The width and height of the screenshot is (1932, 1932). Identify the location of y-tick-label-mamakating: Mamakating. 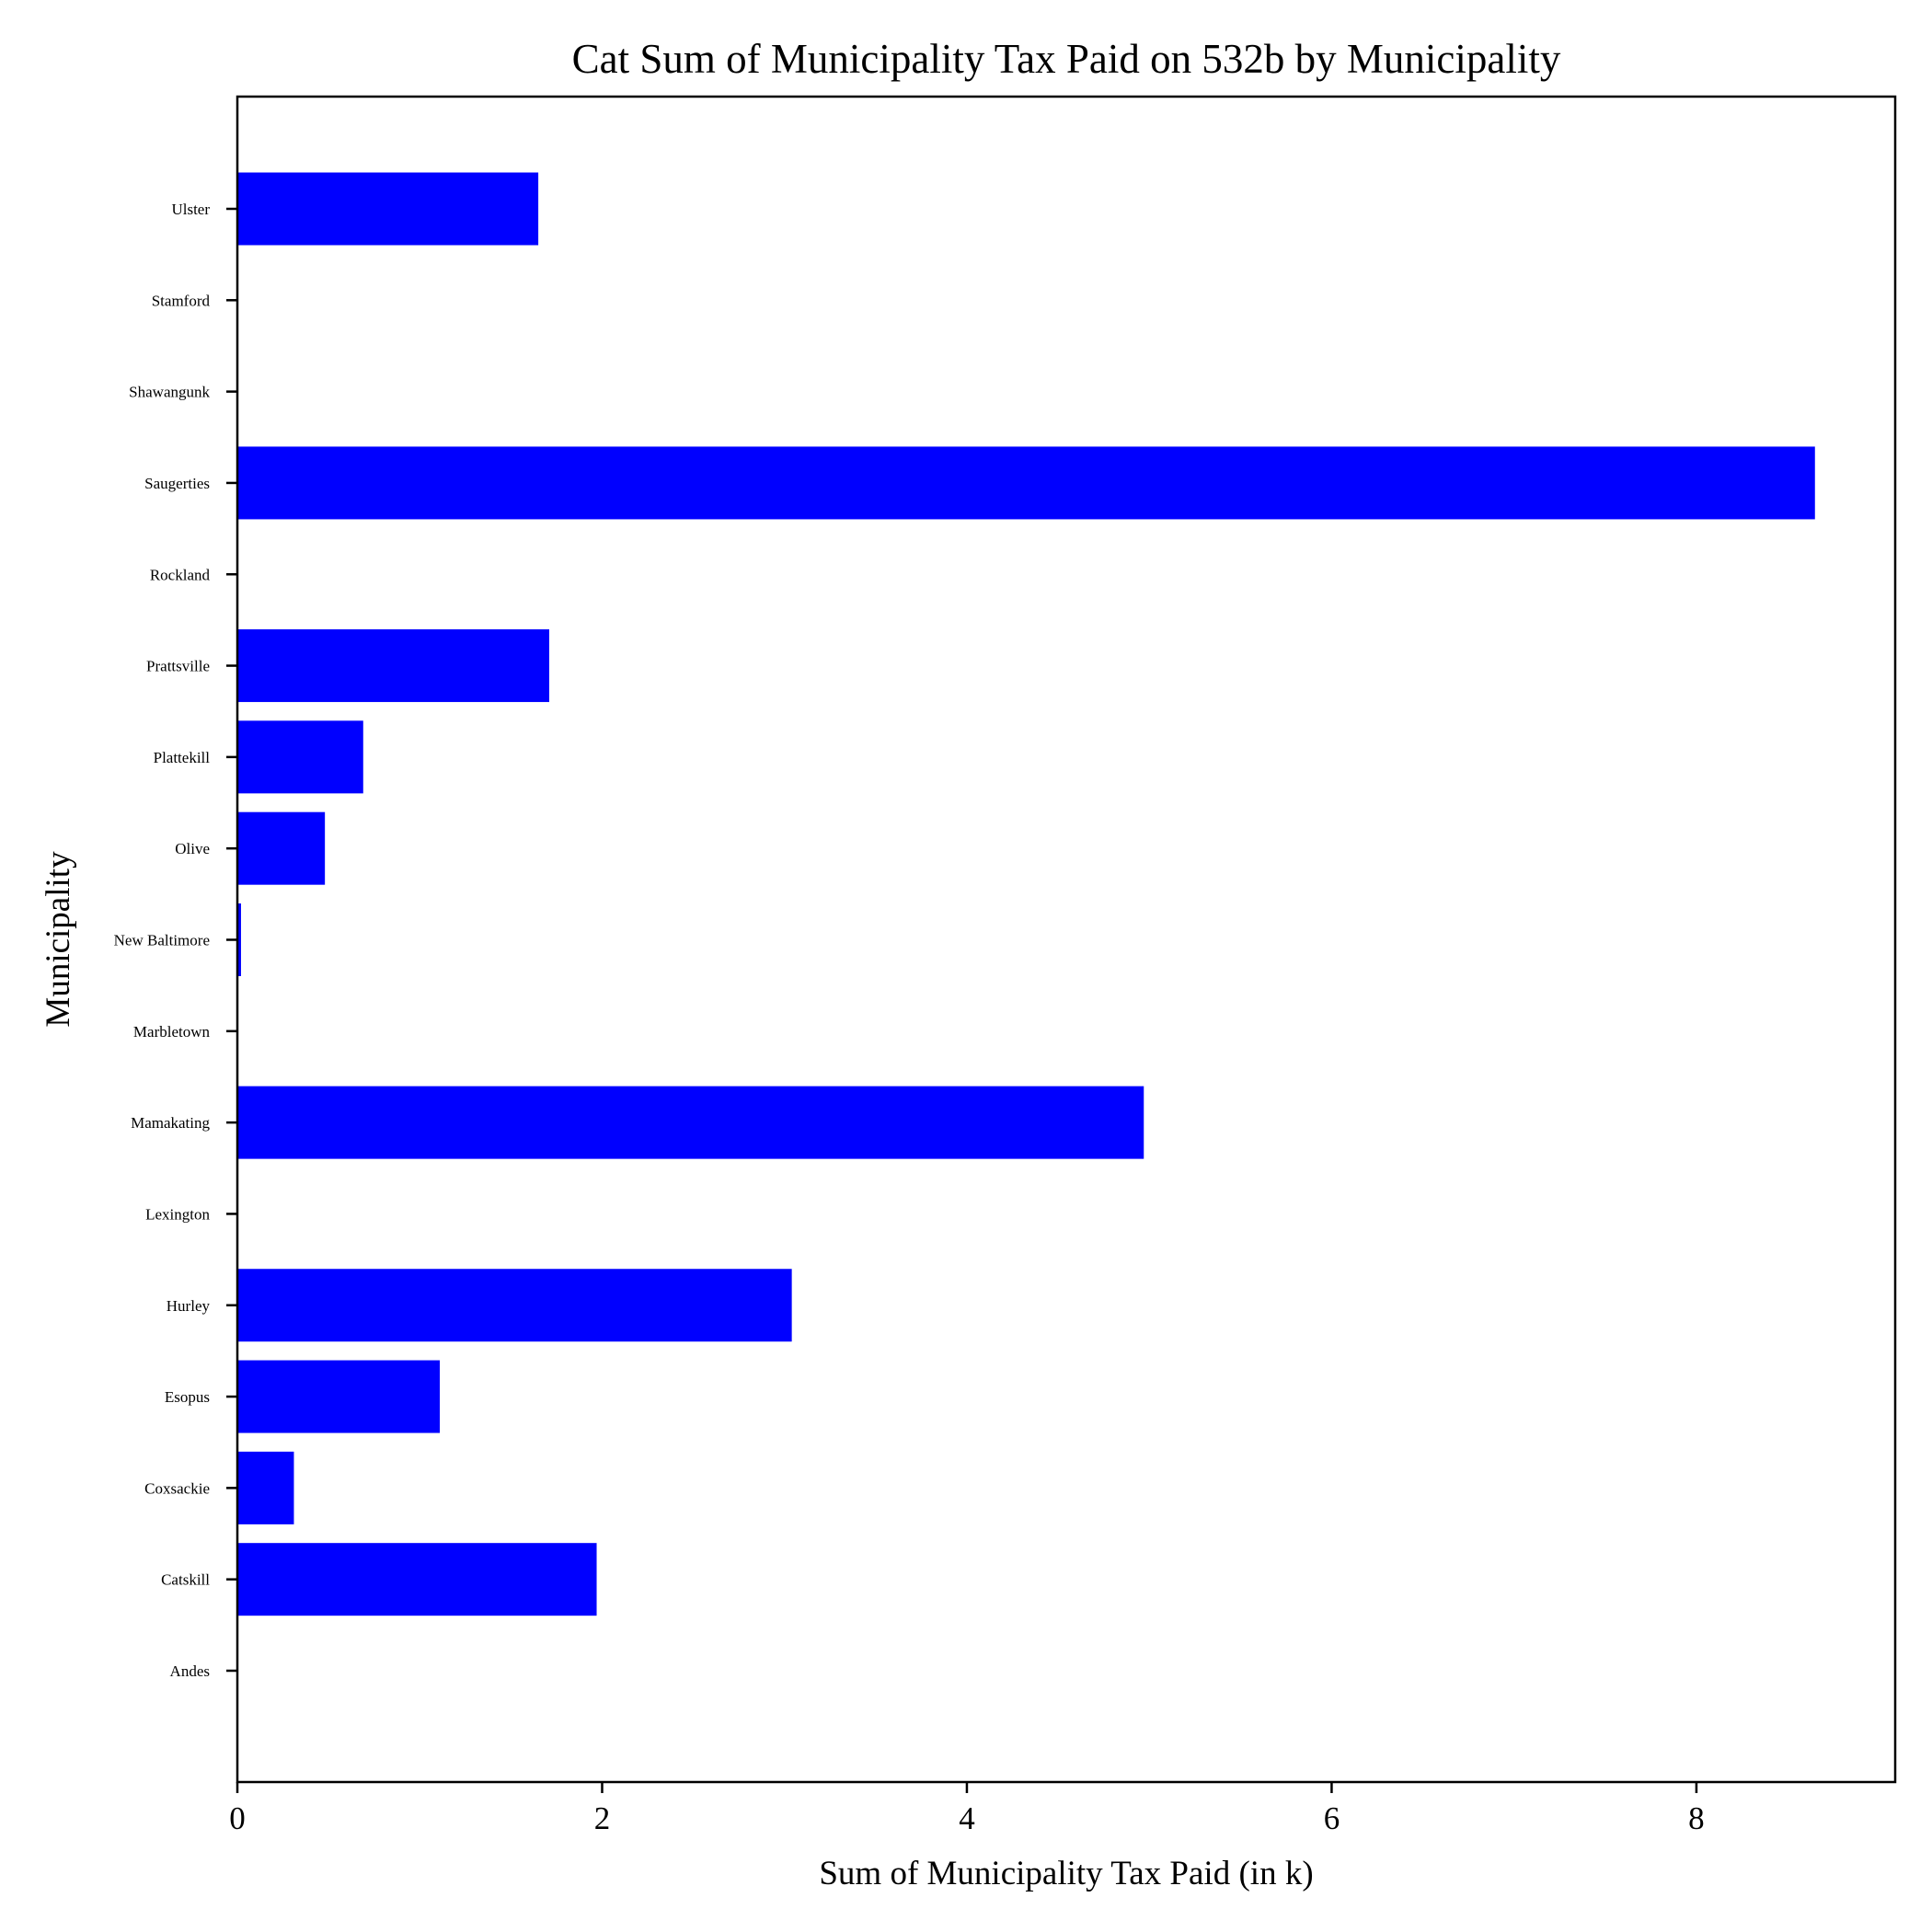
(170, 1123).